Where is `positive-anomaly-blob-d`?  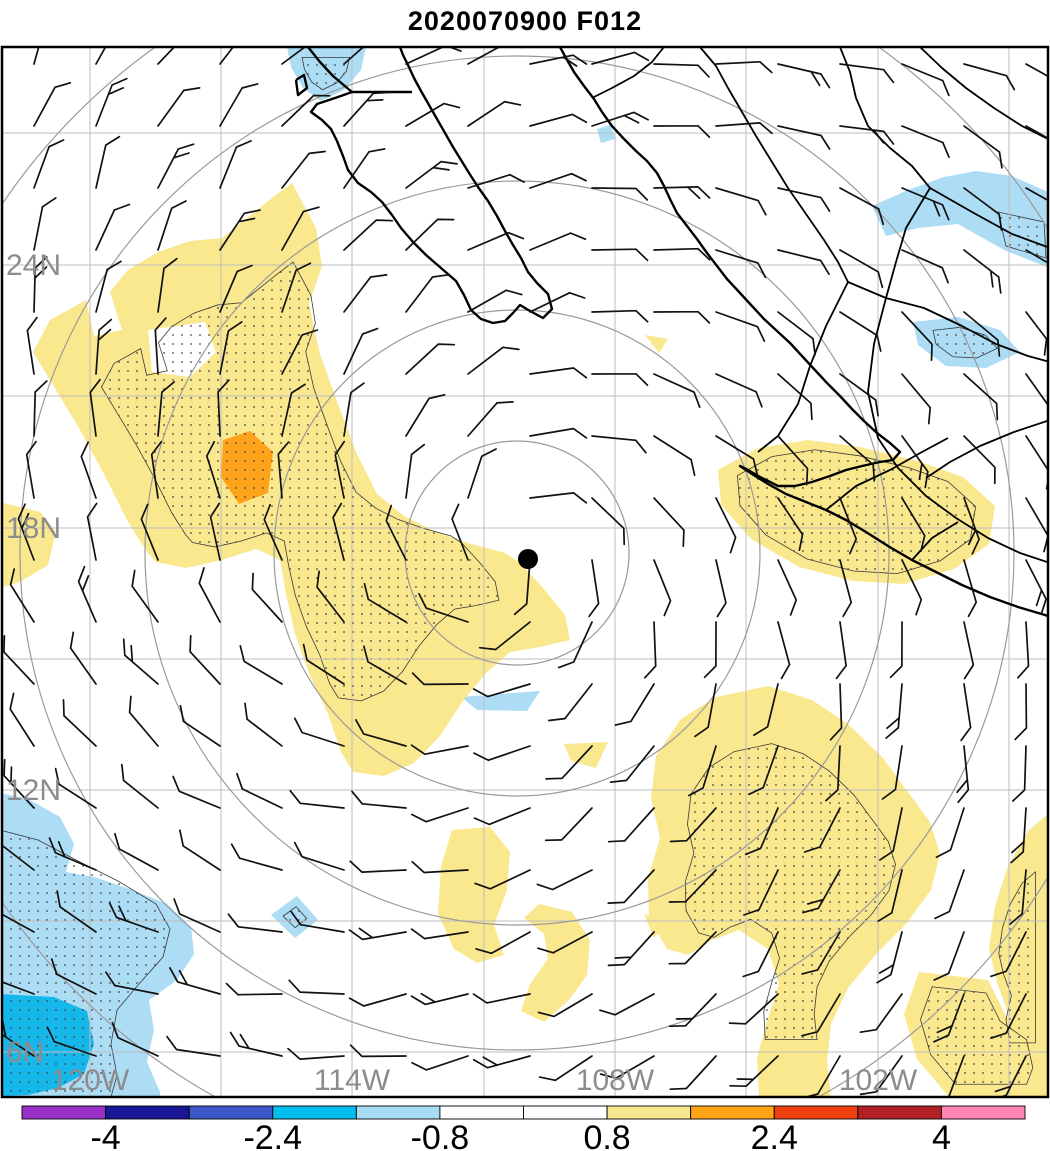
positive-anomaly-blob-d is located at coordinates (474, 895).